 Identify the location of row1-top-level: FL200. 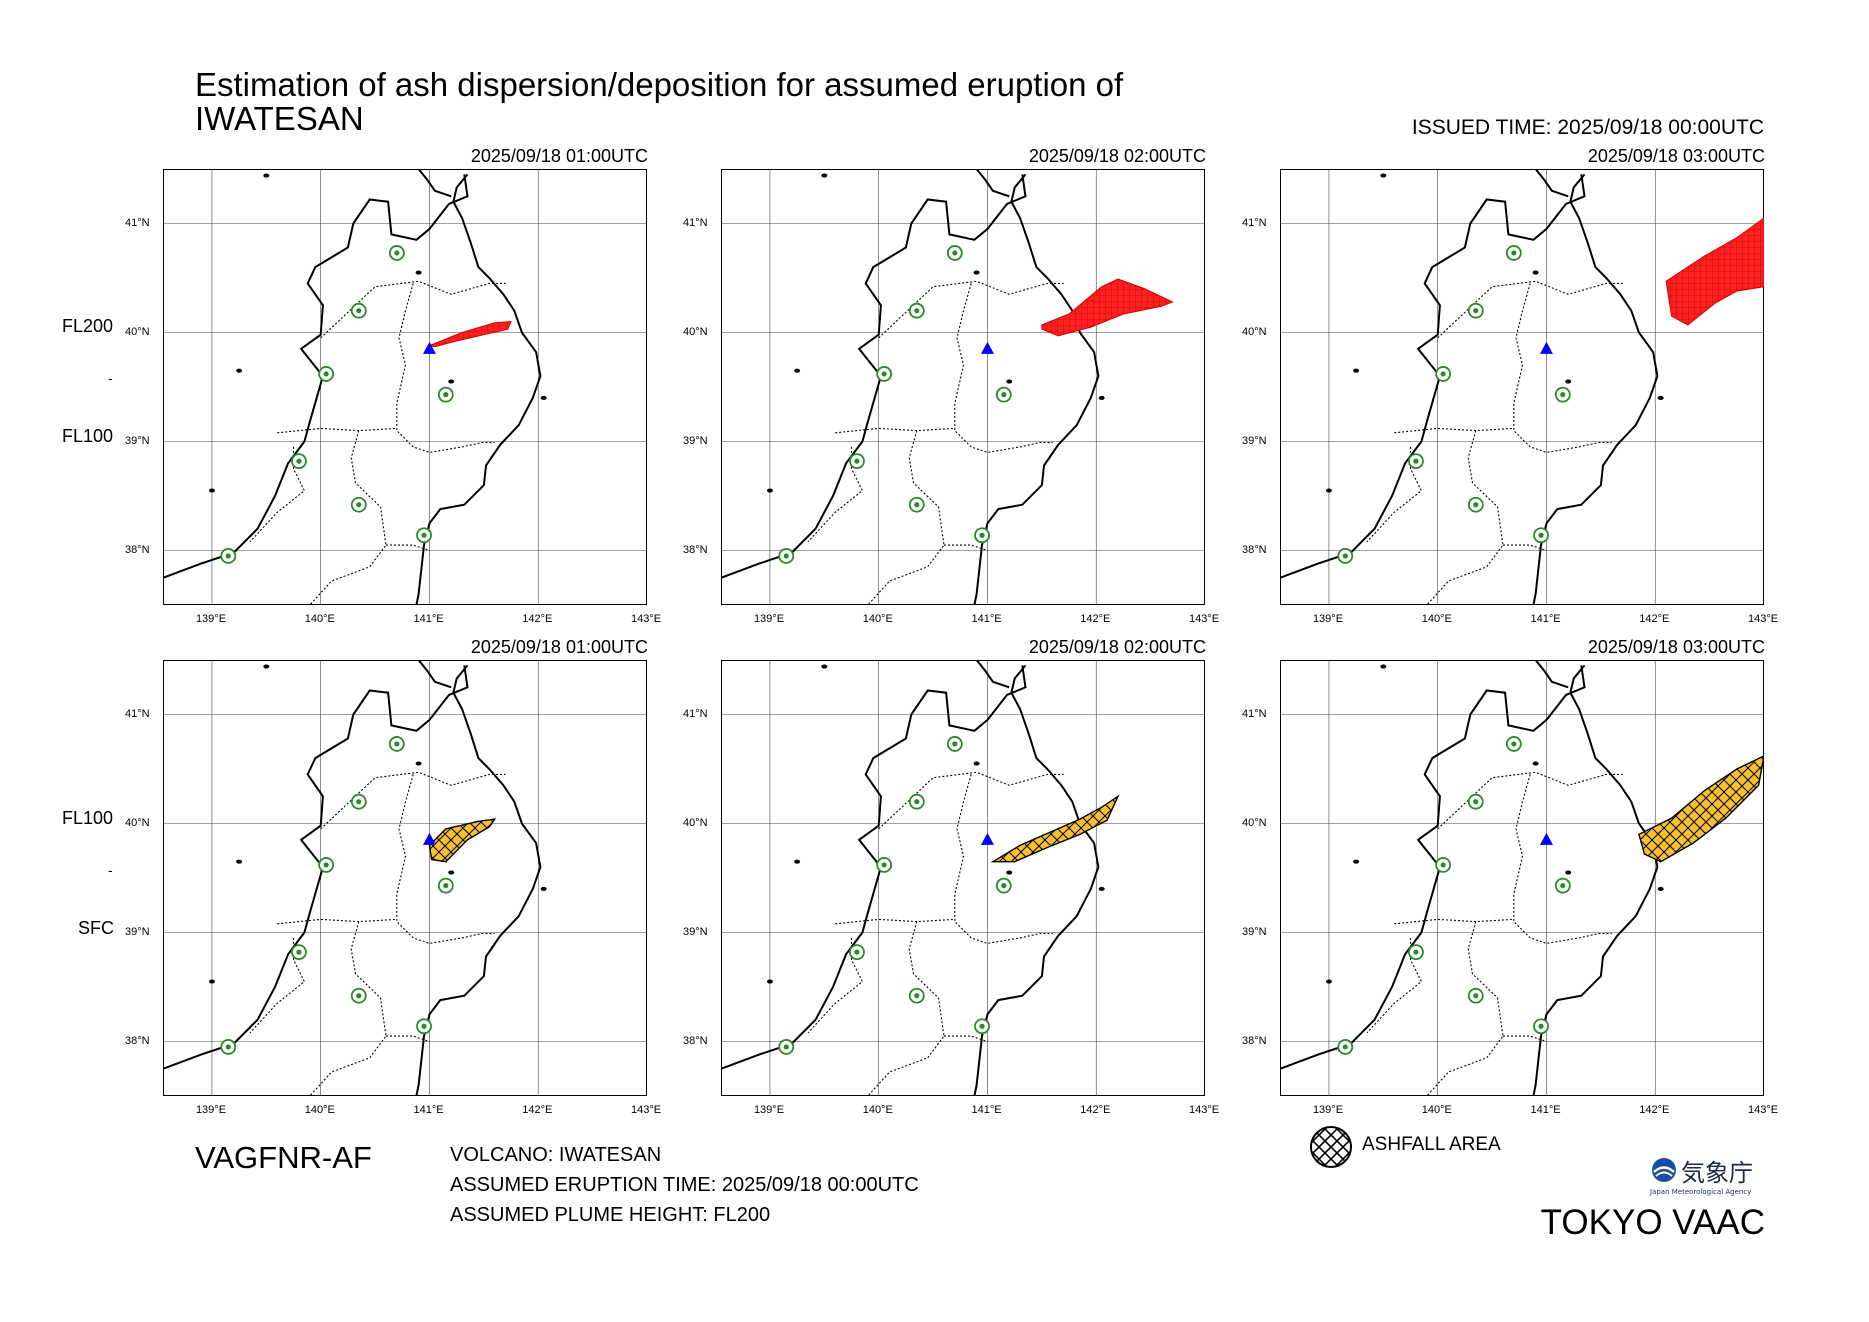
(88, 326).